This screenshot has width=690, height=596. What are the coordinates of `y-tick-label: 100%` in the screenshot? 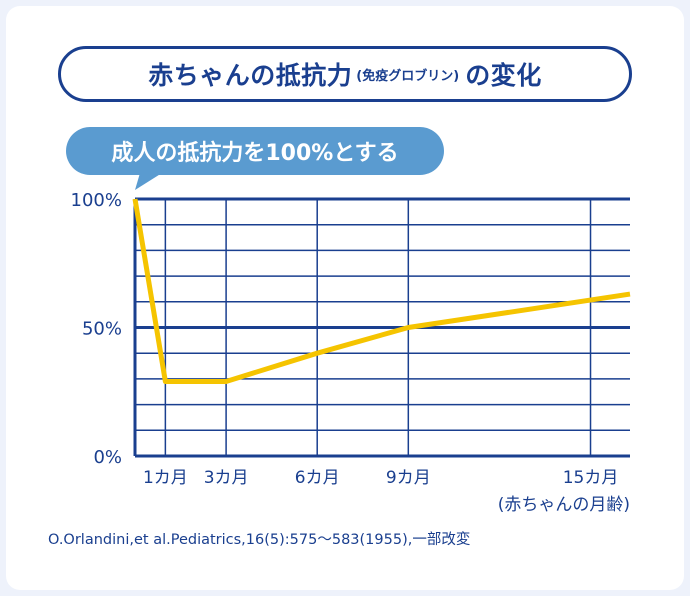 It's located at (96, 200).